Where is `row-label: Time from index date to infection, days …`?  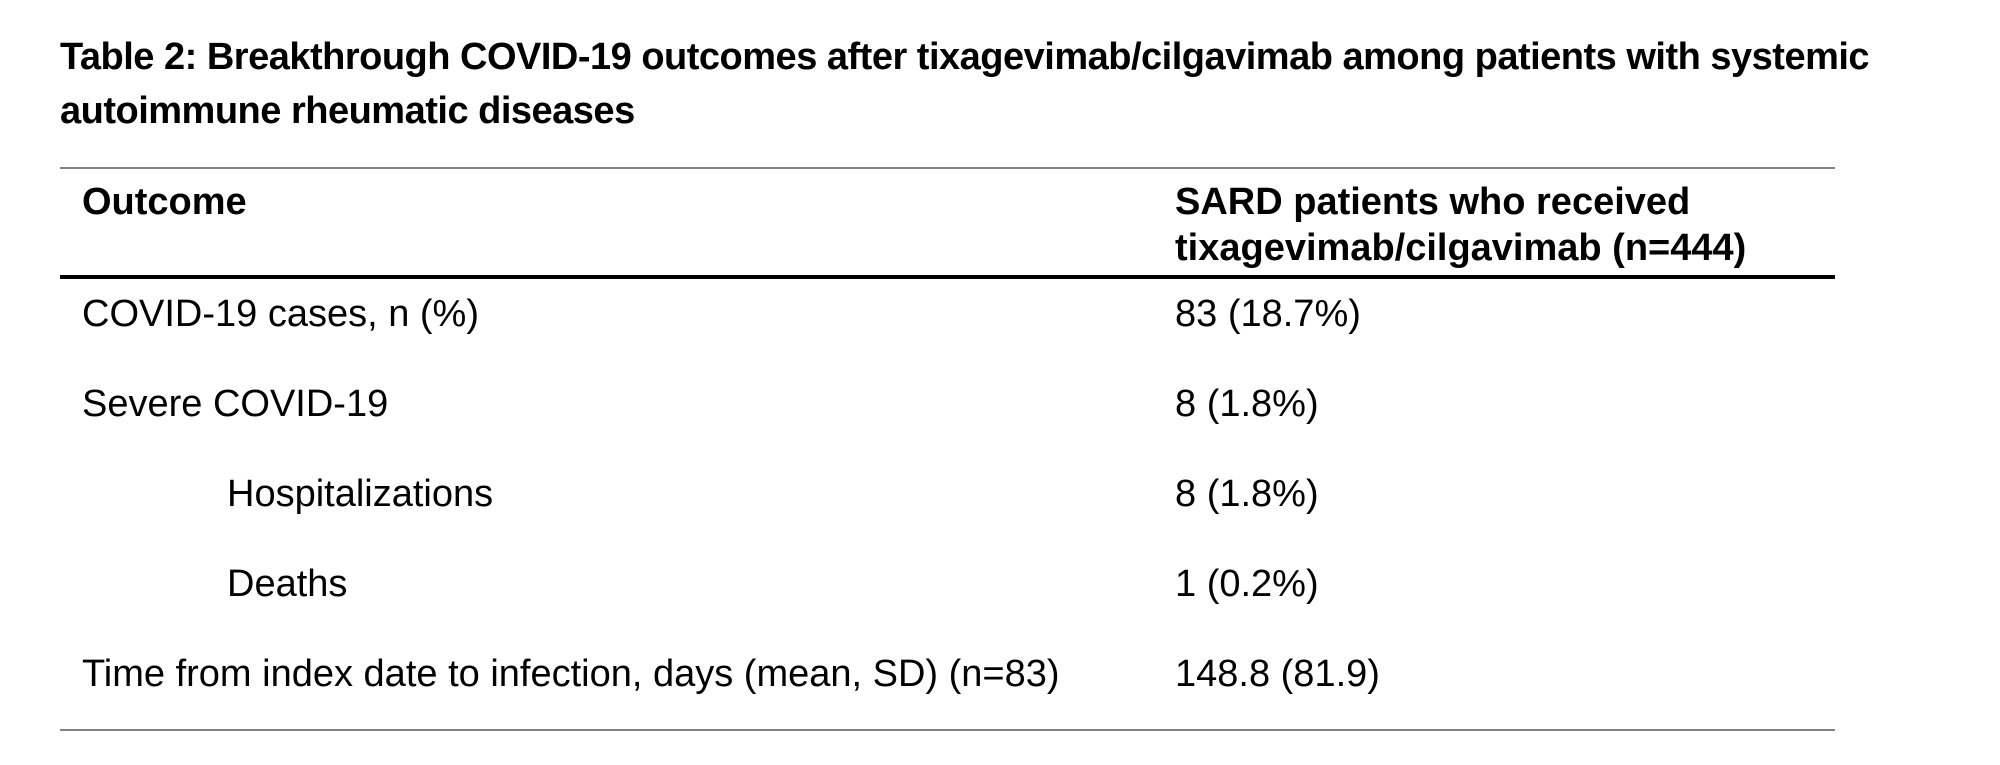 row-label: Time from index date to infection, days … is located at coordinates (571, 674).